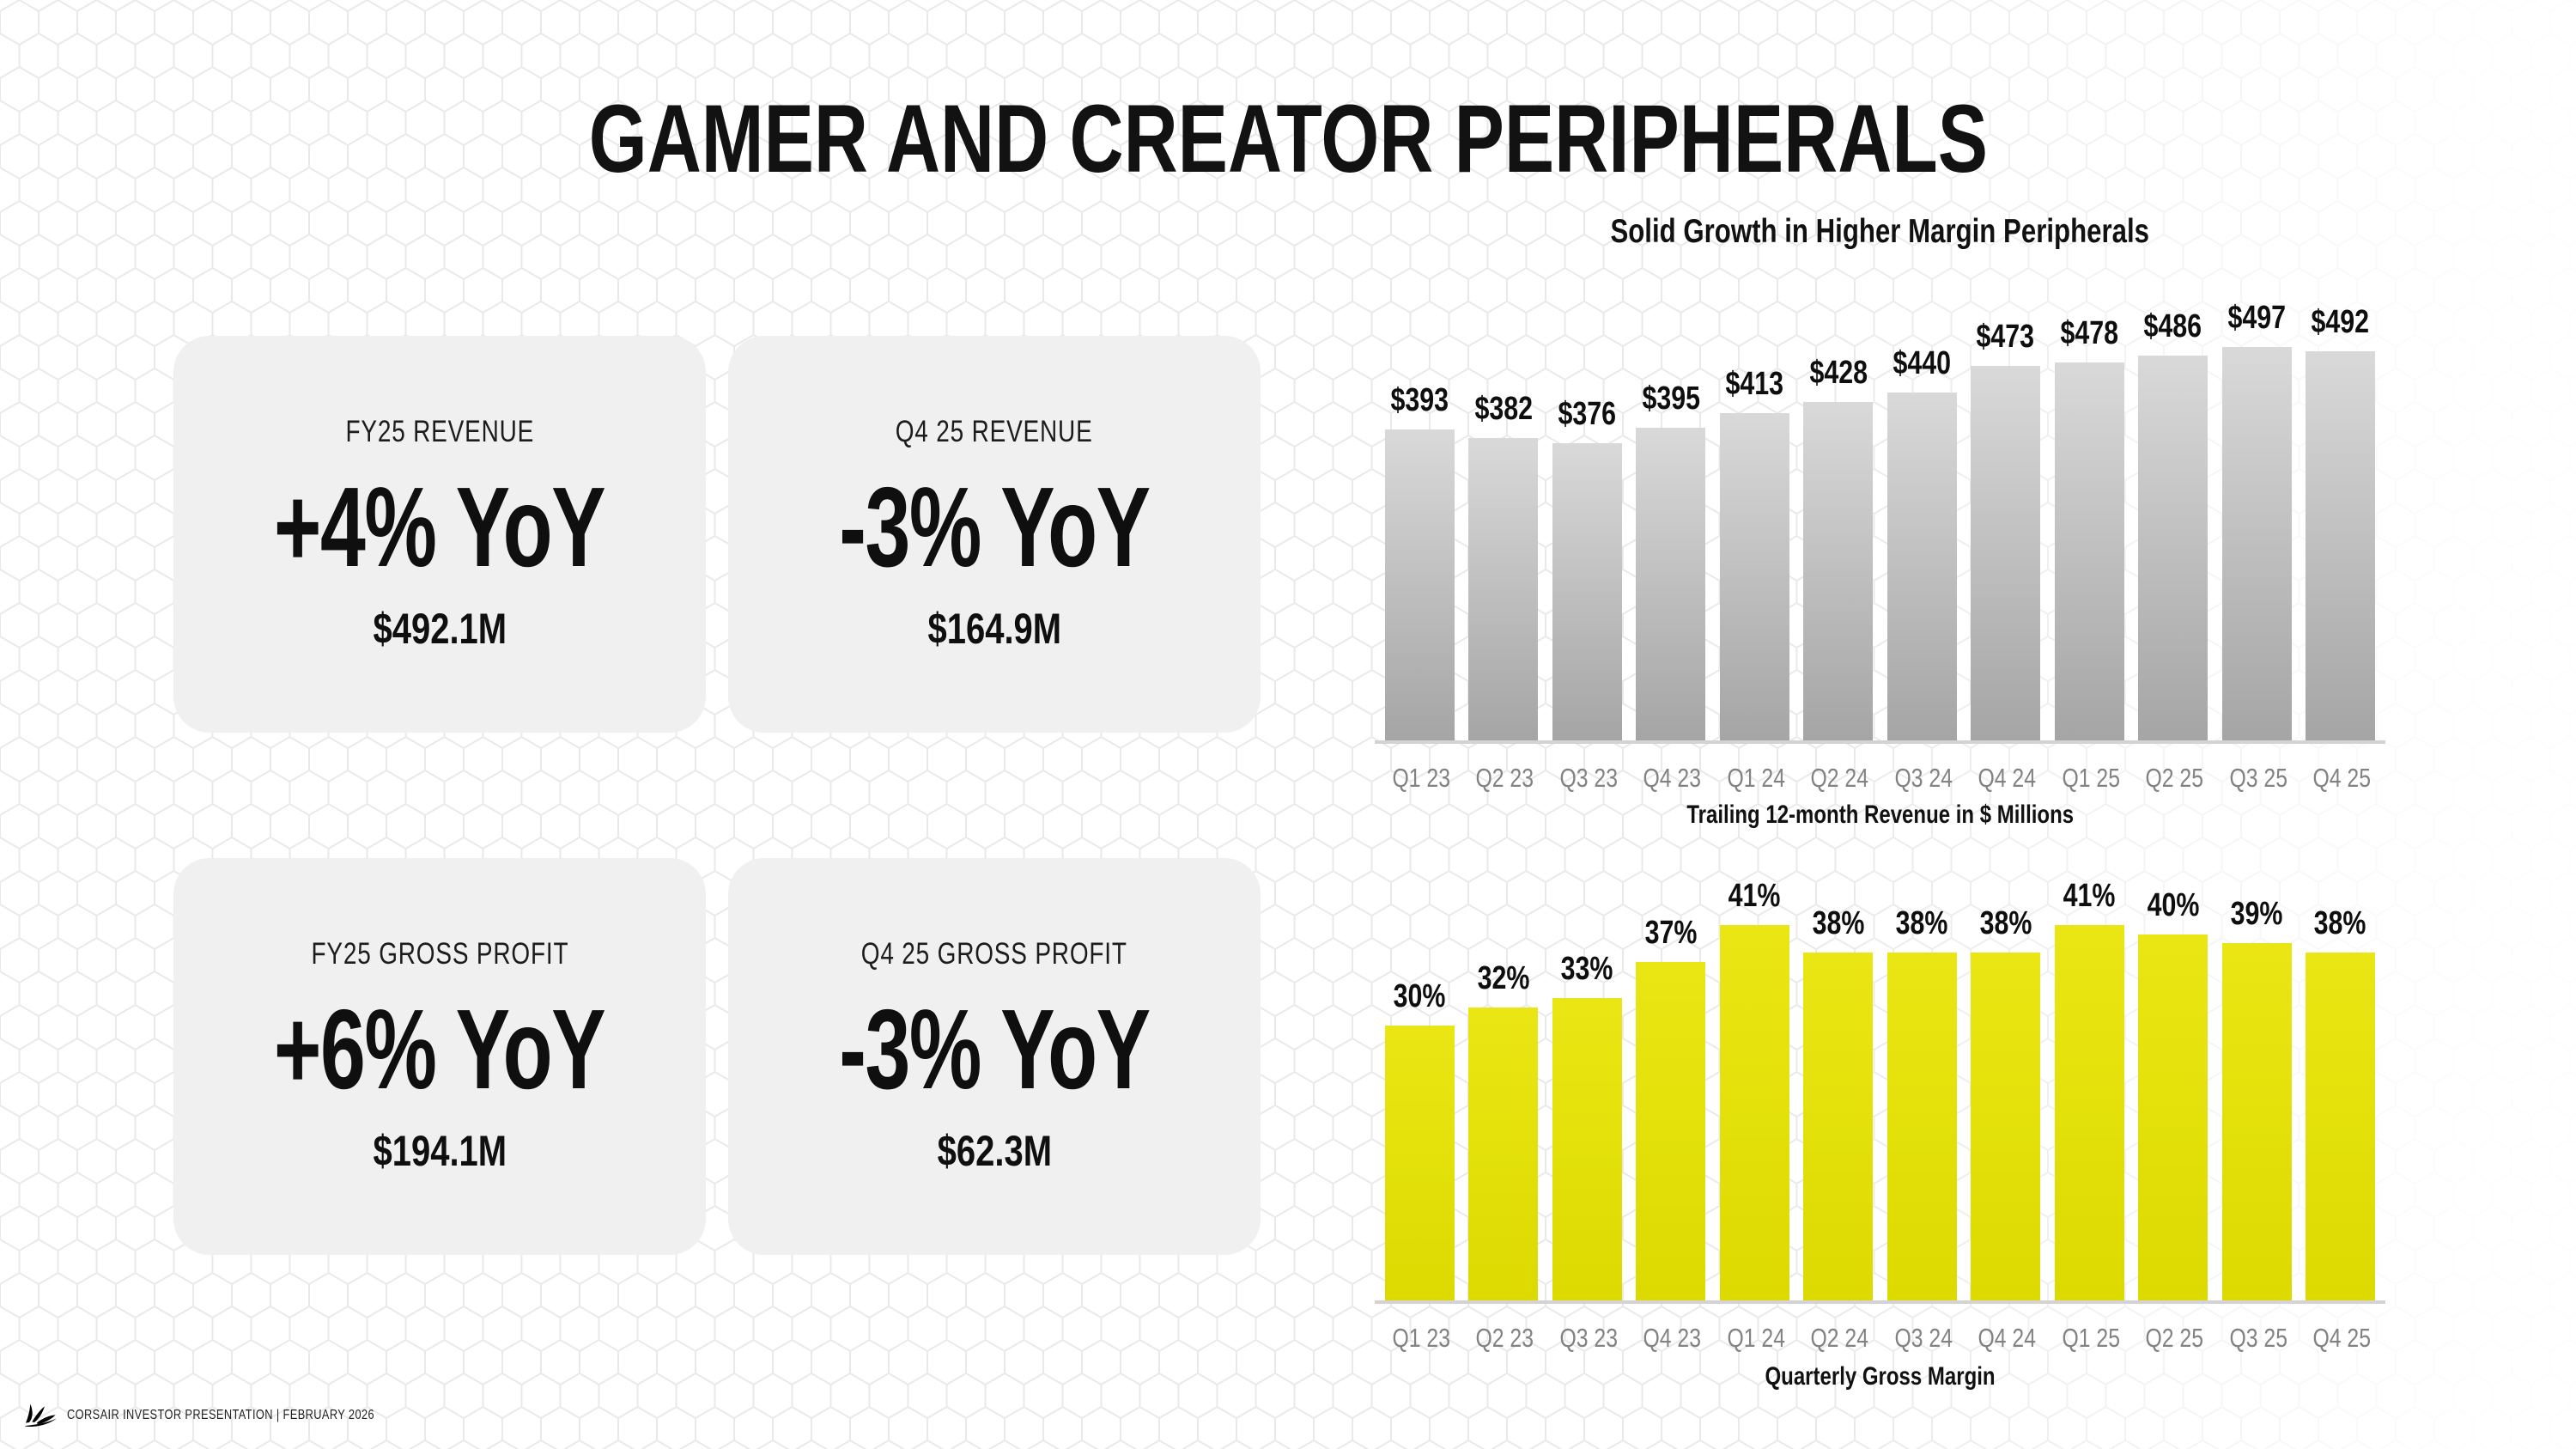 Image resolution: width=2576 pixels, height=1449 pixels. I want to click on bar-value-label: $440, so click(1923, 363).